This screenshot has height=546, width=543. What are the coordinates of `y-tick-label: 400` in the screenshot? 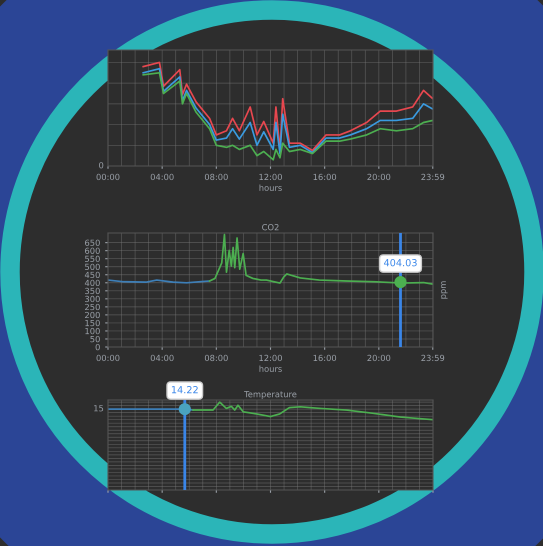 It's located at (92, 283).